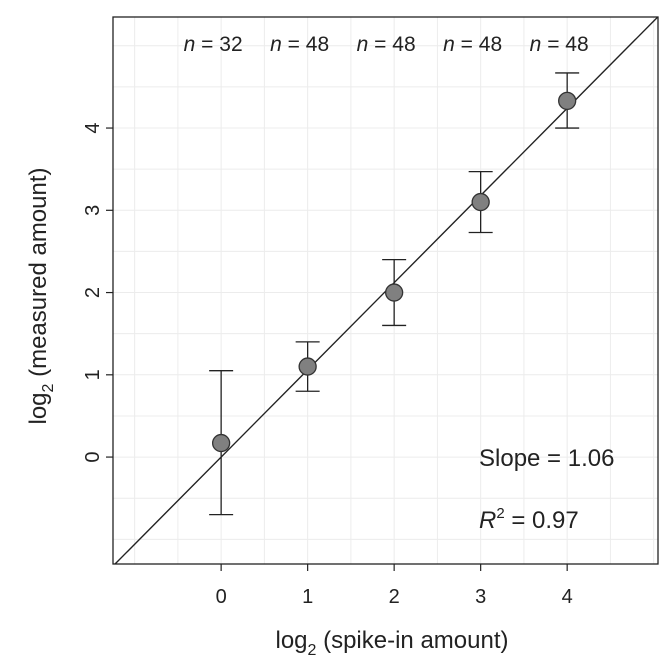 This screenshot has width=672, height=656. I want to click on sample-size-labels: n = 32 n = 48 n = 48 n = 48 n = 48, so click(386, 44).